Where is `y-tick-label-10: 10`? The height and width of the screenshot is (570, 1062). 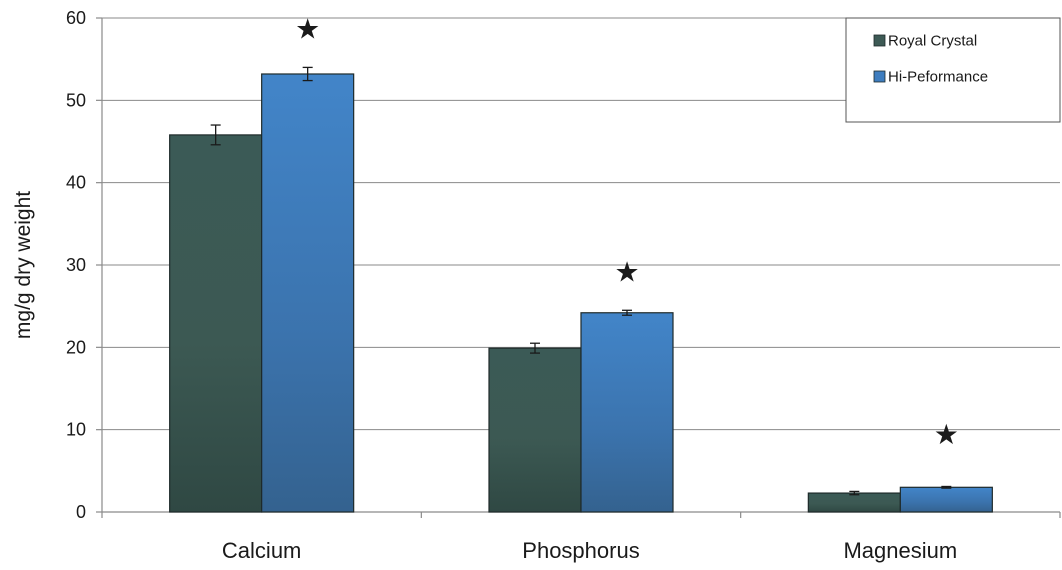 y-tick-label-10: 10 is located at coordinates (76, 430).